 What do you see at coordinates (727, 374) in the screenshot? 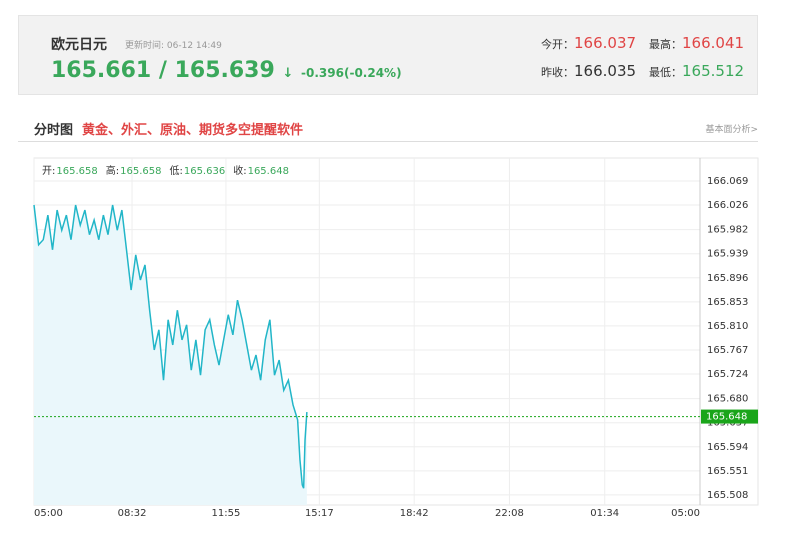
I see `y-tick-label: 165.724` at bounding box center [727, 374].